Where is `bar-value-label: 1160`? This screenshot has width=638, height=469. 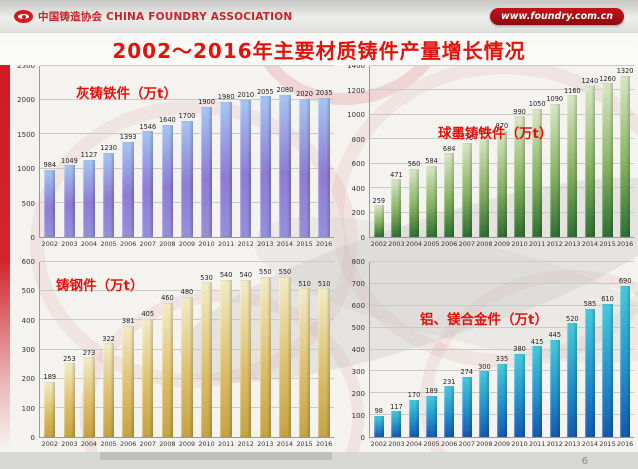
bar-value-label: 1160 is located at coordinates (572, 90).